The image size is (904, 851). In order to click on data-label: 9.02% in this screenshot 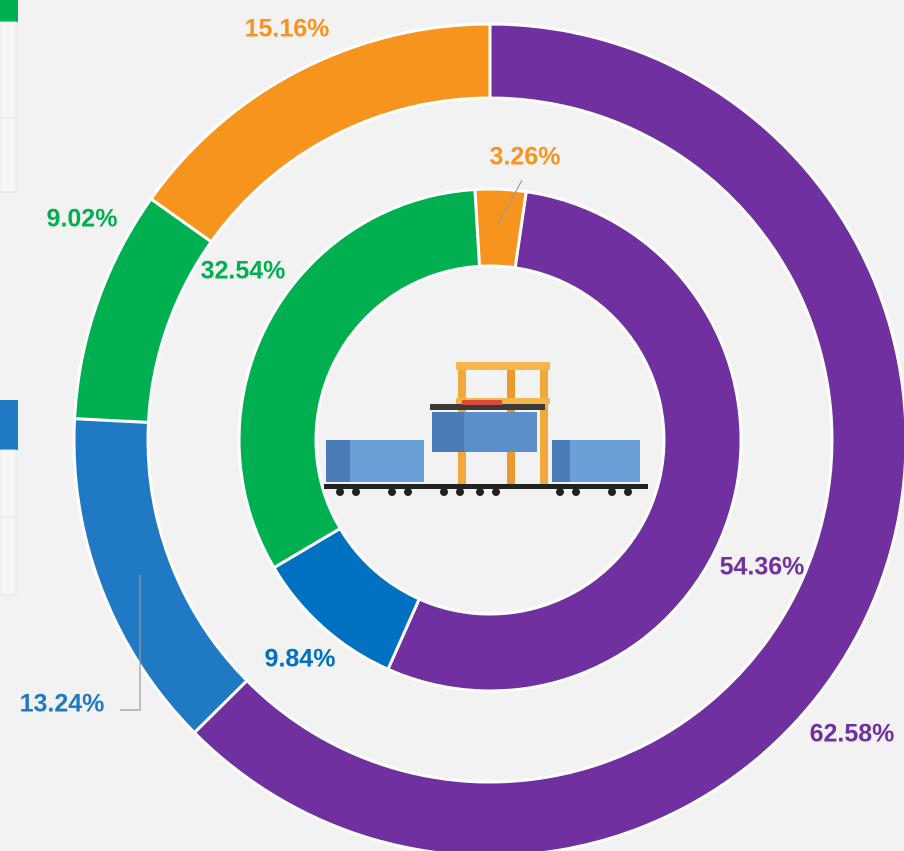, I will do `click(82, 219)`.